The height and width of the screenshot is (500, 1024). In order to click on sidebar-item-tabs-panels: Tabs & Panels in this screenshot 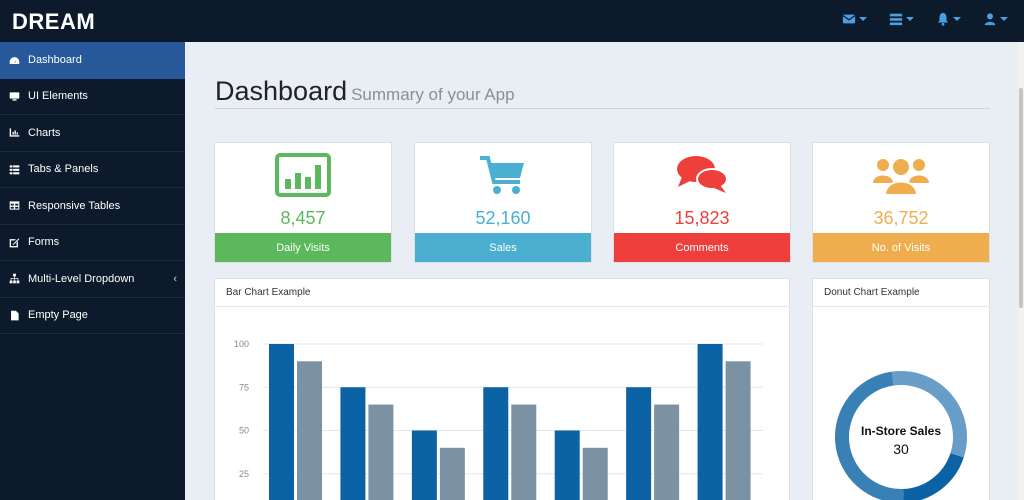, I will do `click(92, 170)`.